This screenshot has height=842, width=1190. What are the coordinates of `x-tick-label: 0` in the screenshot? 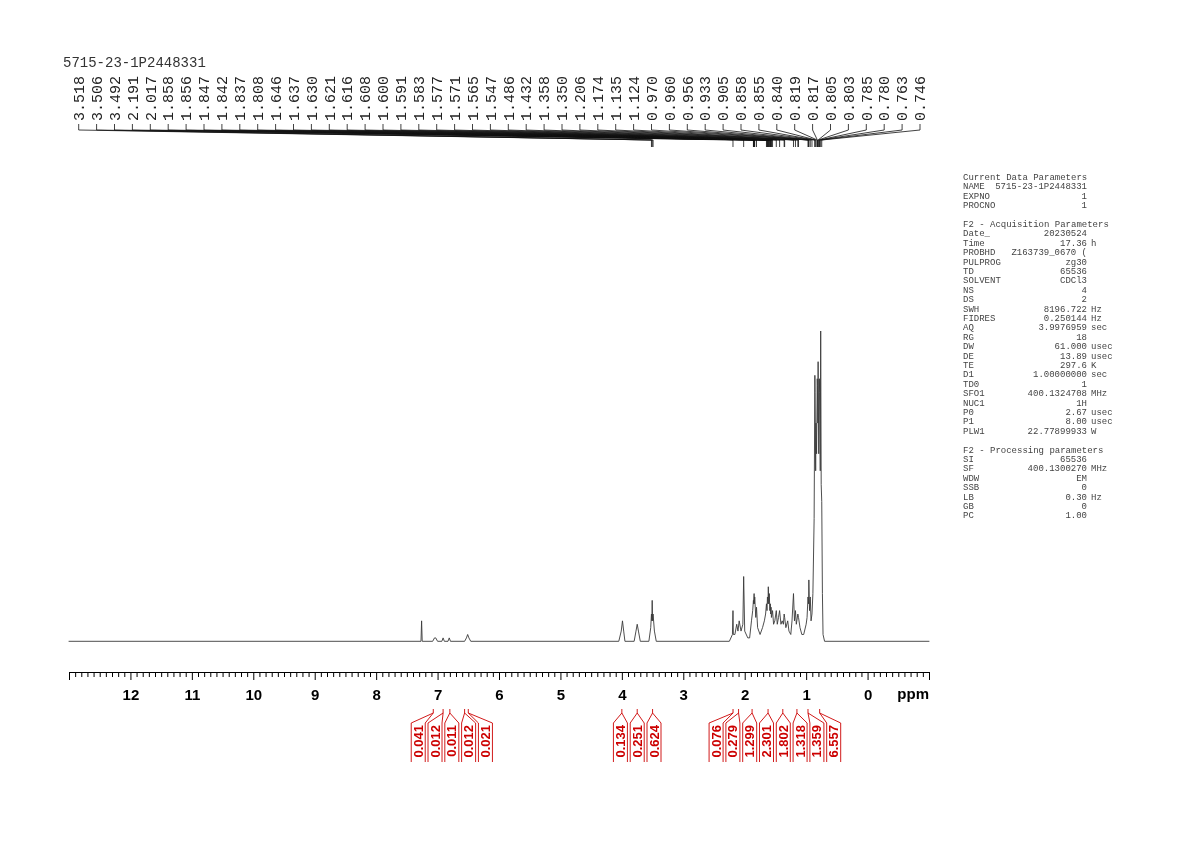 It's located at (868, 694).